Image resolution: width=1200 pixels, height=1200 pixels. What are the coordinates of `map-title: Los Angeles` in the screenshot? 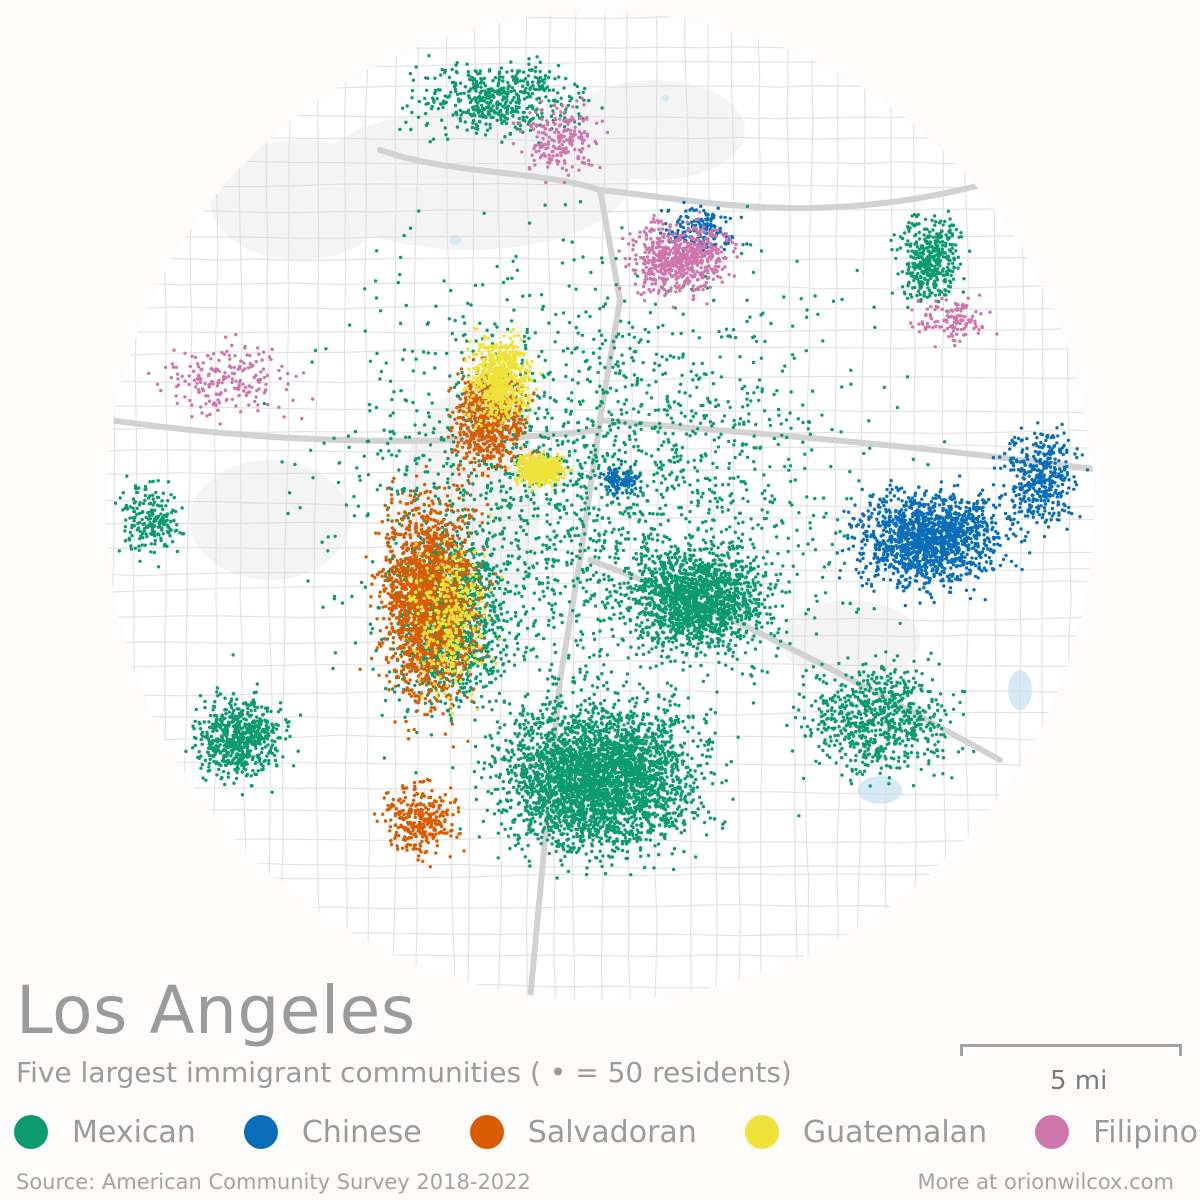 It's located at (216, 1010).